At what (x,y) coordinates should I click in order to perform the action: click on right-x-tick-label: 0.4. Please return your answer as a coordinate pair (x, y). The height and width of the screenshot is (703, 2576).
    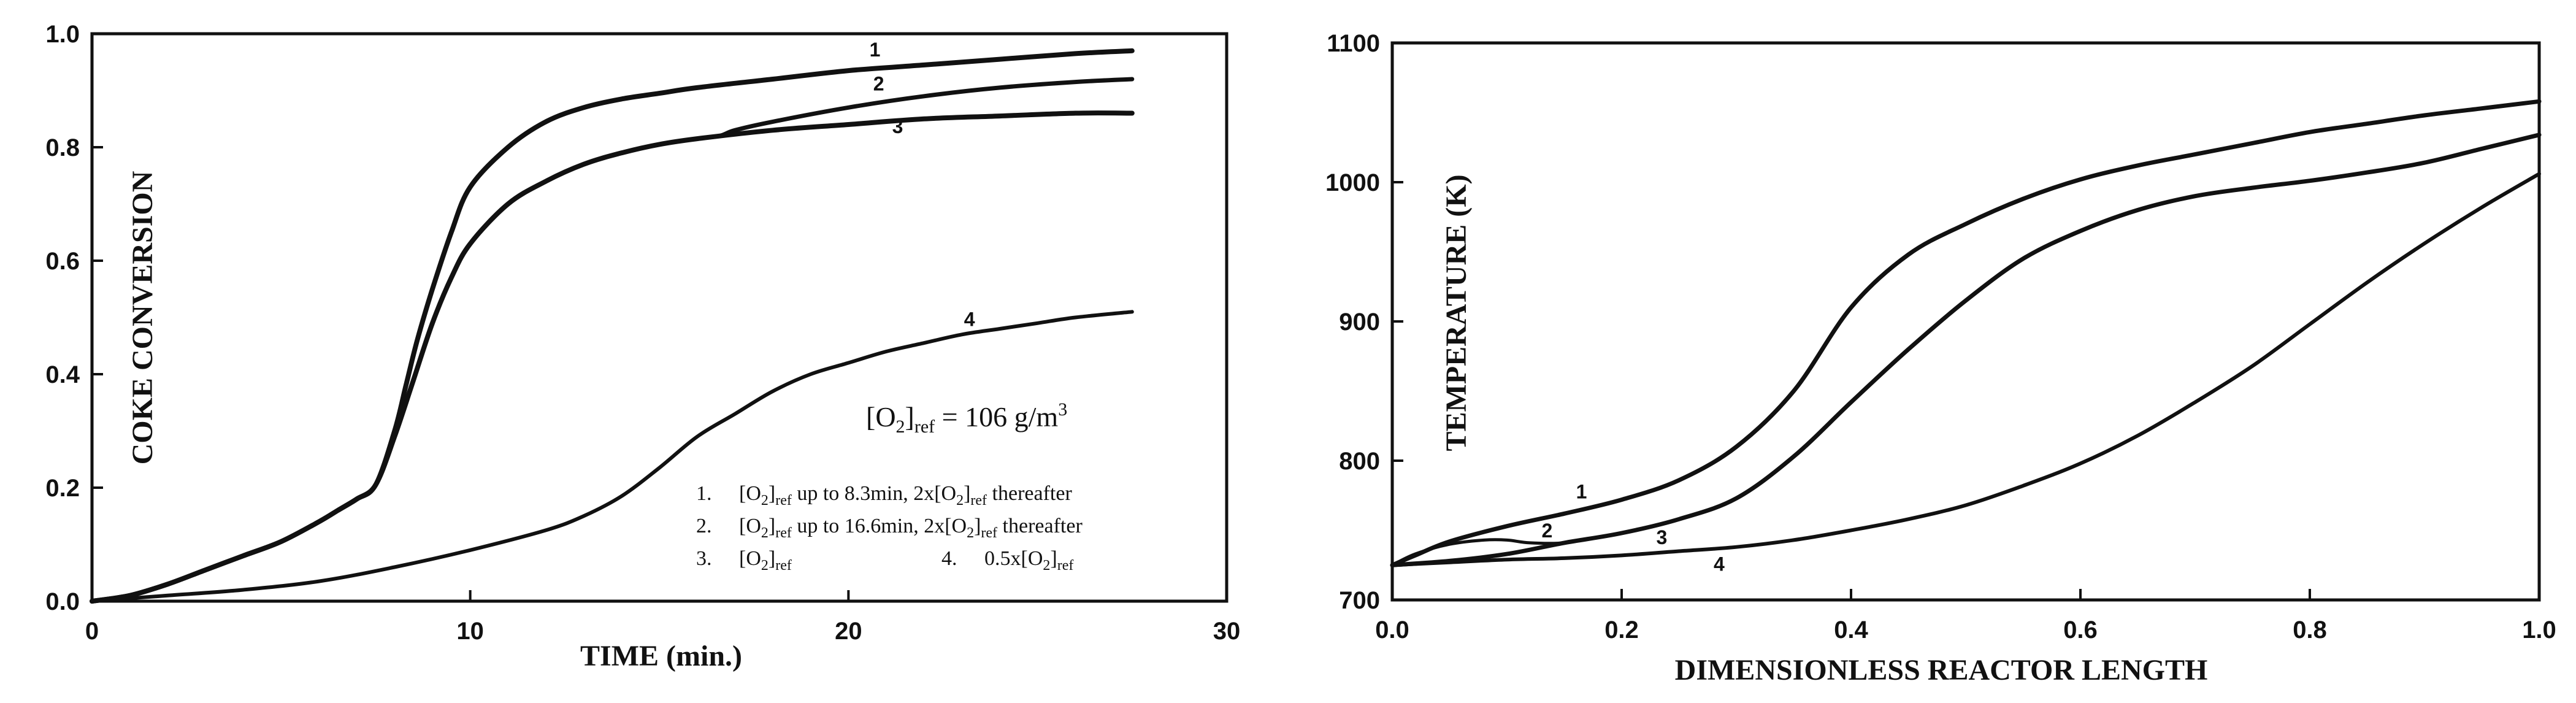
    Looking at the image, I should click on (1851, 630).